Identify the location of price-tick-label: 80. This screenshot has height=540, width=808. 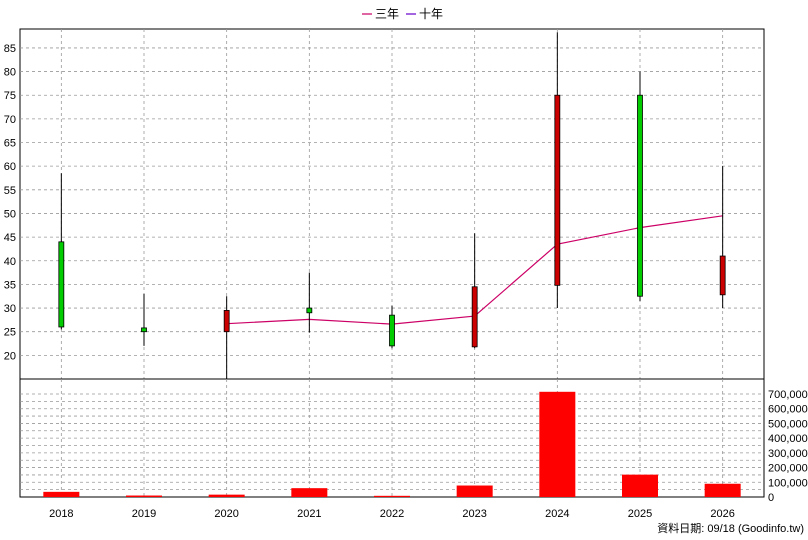
(10, 73).